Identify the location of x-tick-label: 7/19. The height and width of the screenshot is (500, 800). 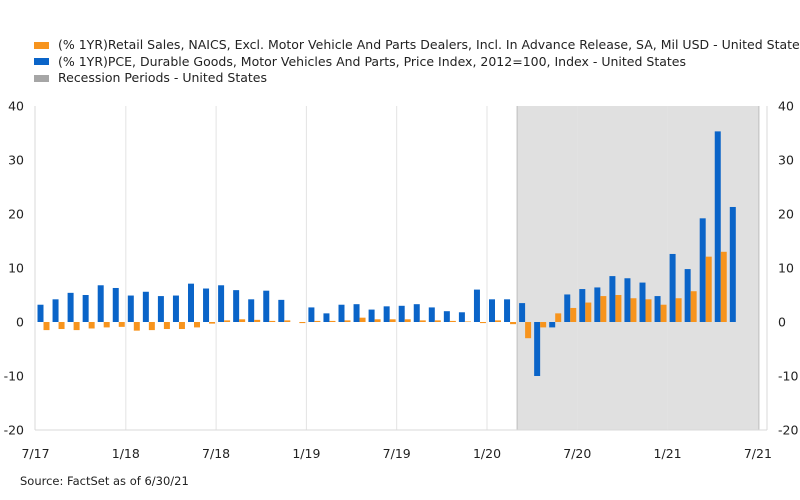
(397, 453).